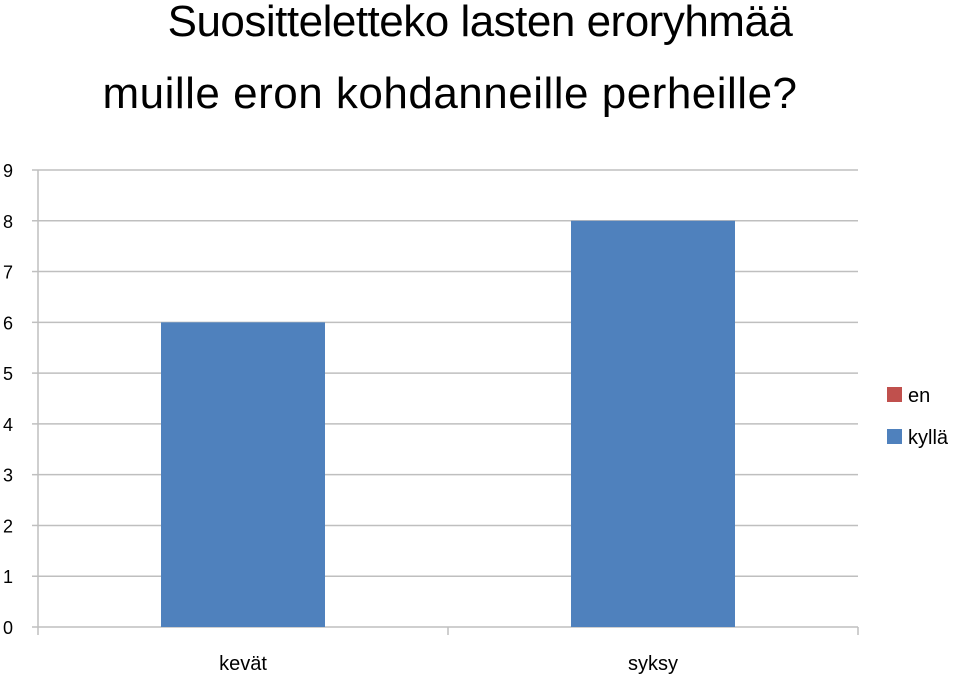 The height and width of the screenshot is (677, 960). I want to click on y-tick-label: 3, so click(8, 476).